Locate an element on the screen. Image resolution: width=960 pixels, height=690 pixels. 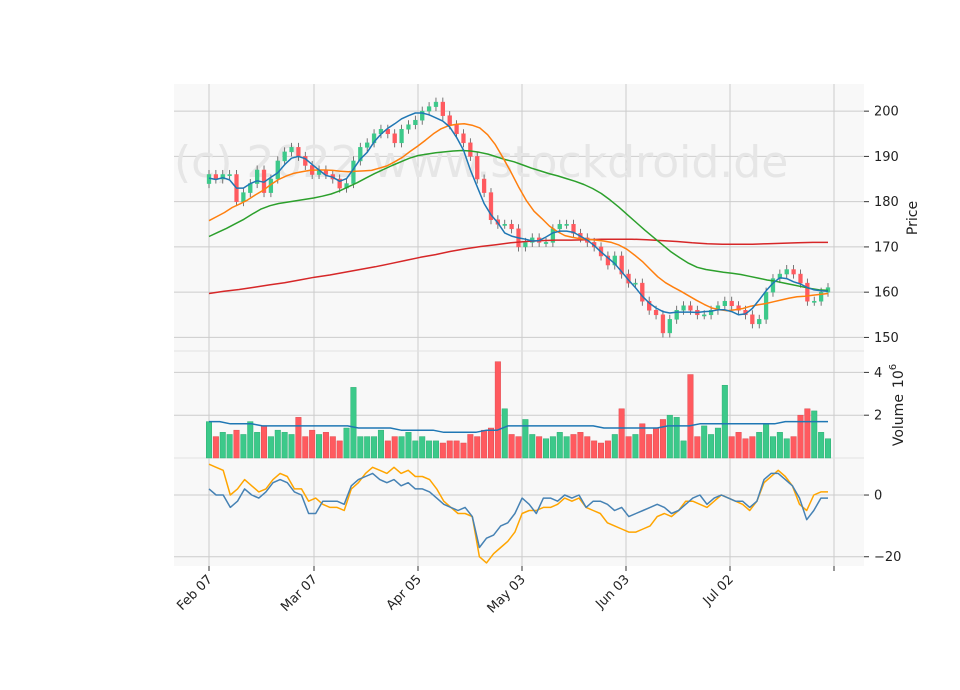
x-tick-label: Feb 07 is located at coordinates (195, 593).